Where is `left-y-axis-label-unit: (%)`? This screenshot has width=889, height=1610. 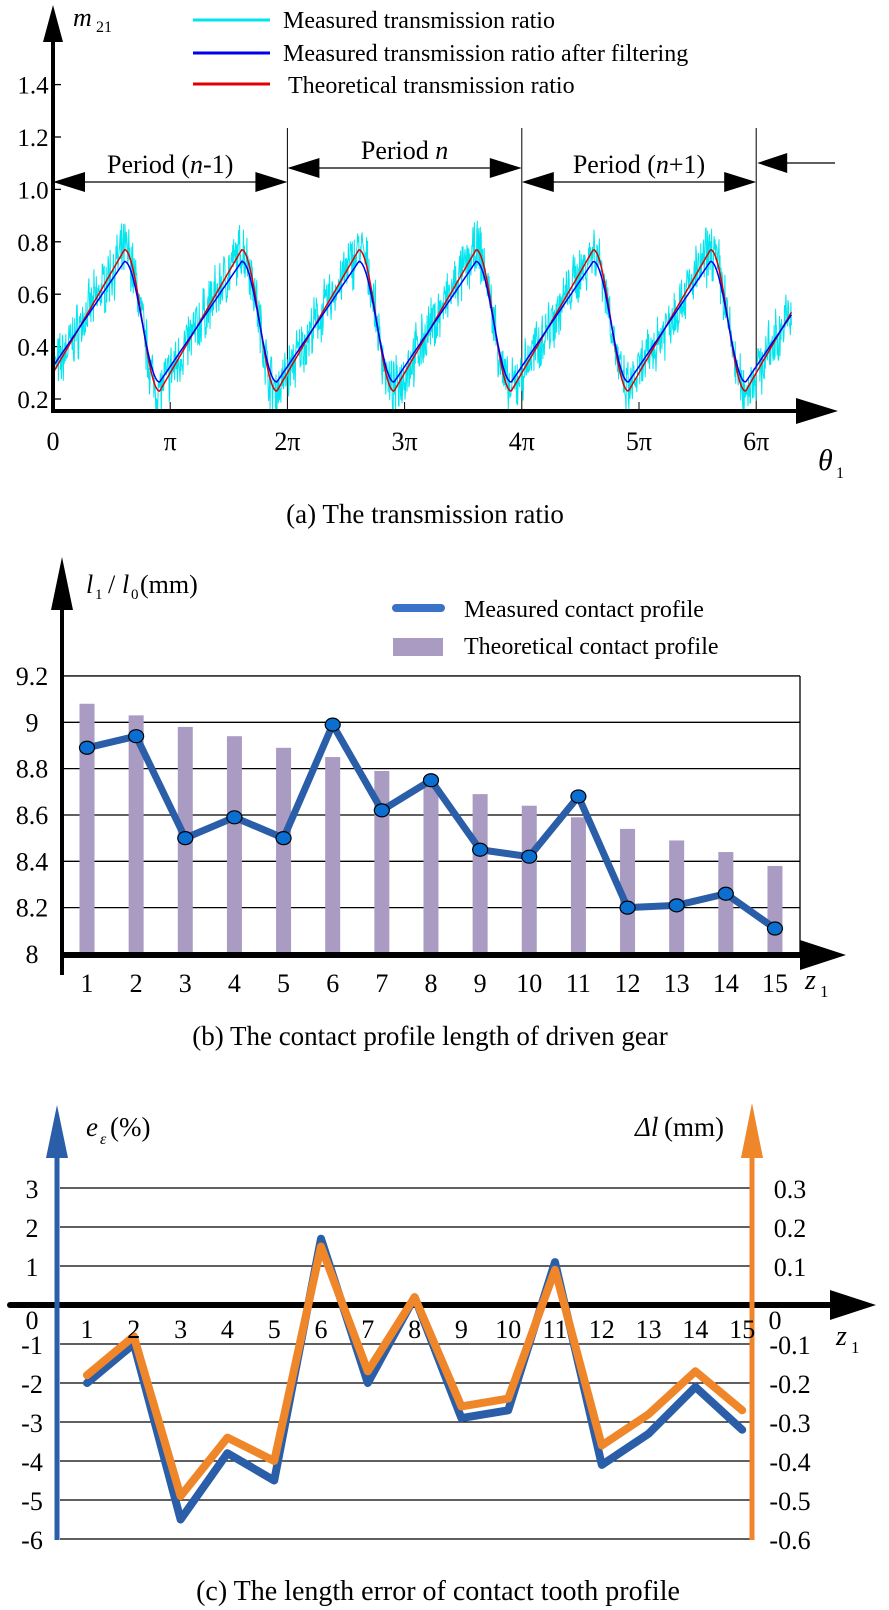
left-y-axis-label-unit: (%) is located at coordinates (130, 1127).